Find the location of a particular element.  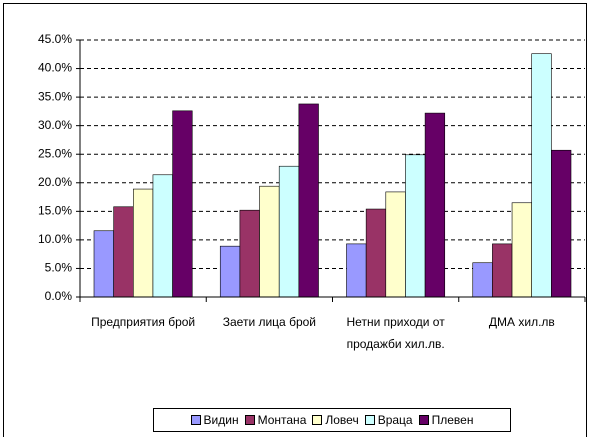

x-tick-label: Заети лица брой is located at coordinates (269, 322).